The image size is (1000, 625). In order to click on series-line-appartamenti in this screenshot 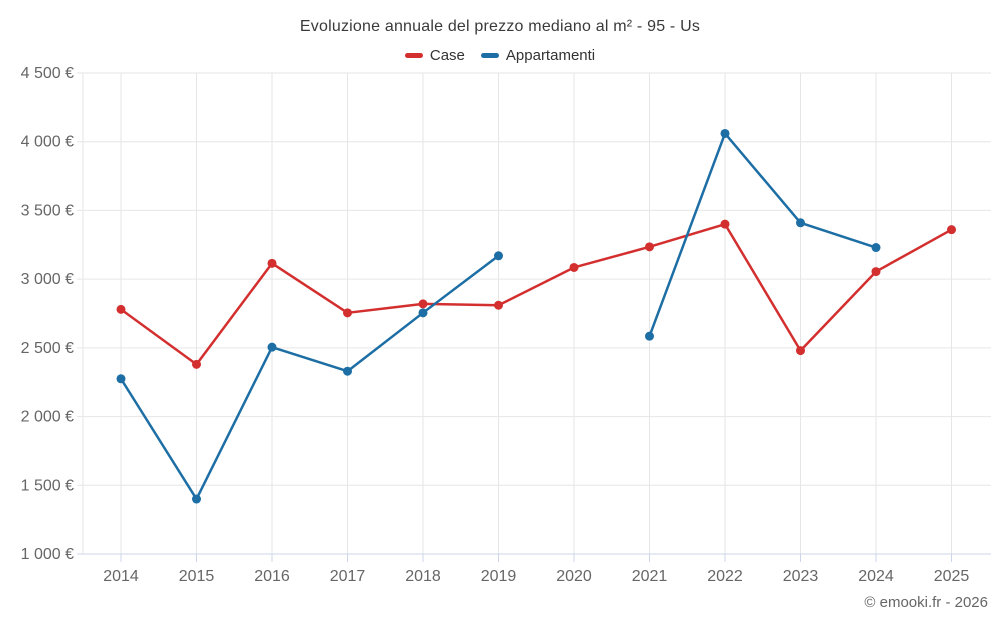, I will do `click(763, 235)`.